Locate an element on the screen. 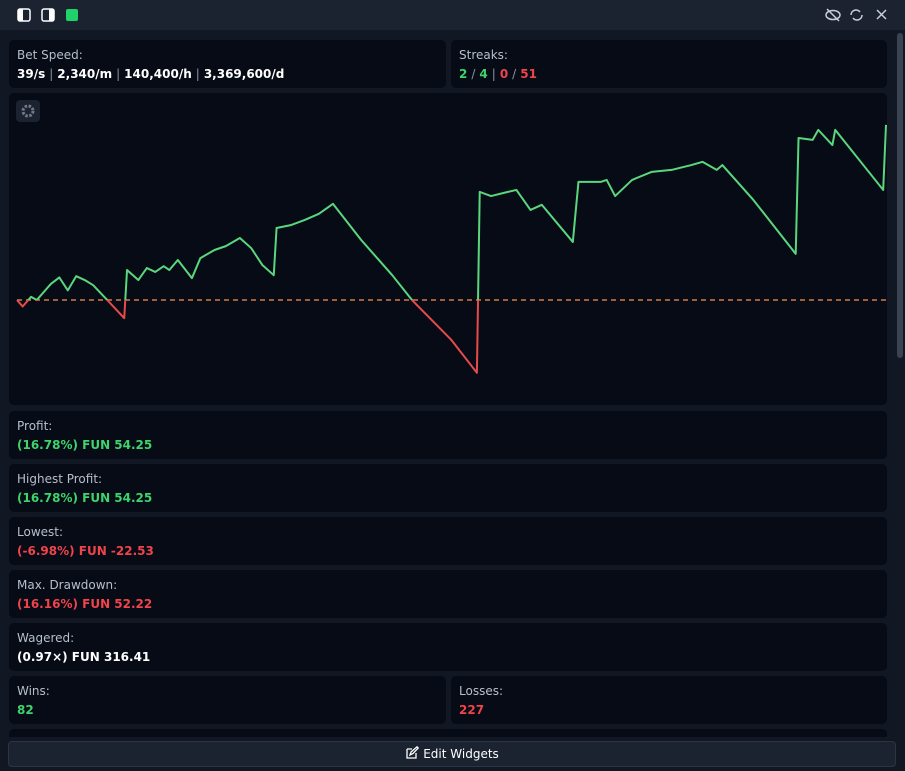  edit-widgets-button: Edit Widgets is located at coordinates (452, 754).